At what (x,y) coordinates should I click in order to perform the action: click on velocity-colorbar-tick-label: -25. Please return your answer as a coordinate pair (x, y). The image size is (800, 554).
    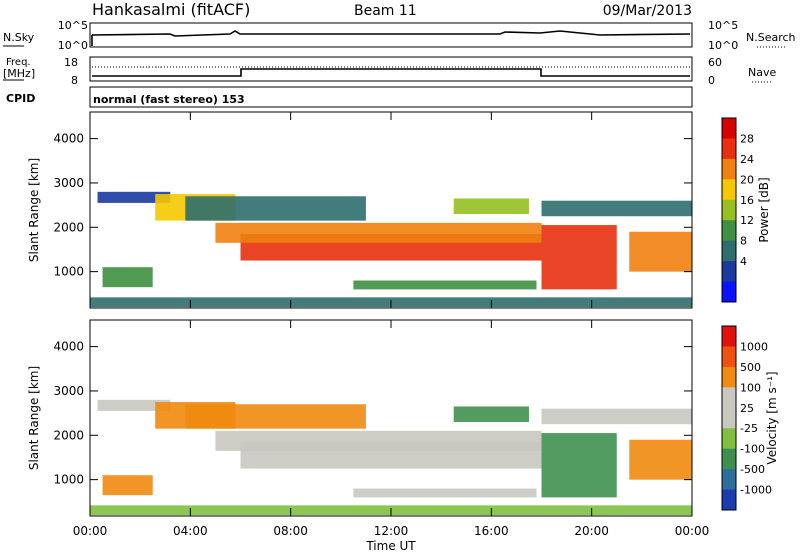
    Looking at the image, I should click on (749, 428).